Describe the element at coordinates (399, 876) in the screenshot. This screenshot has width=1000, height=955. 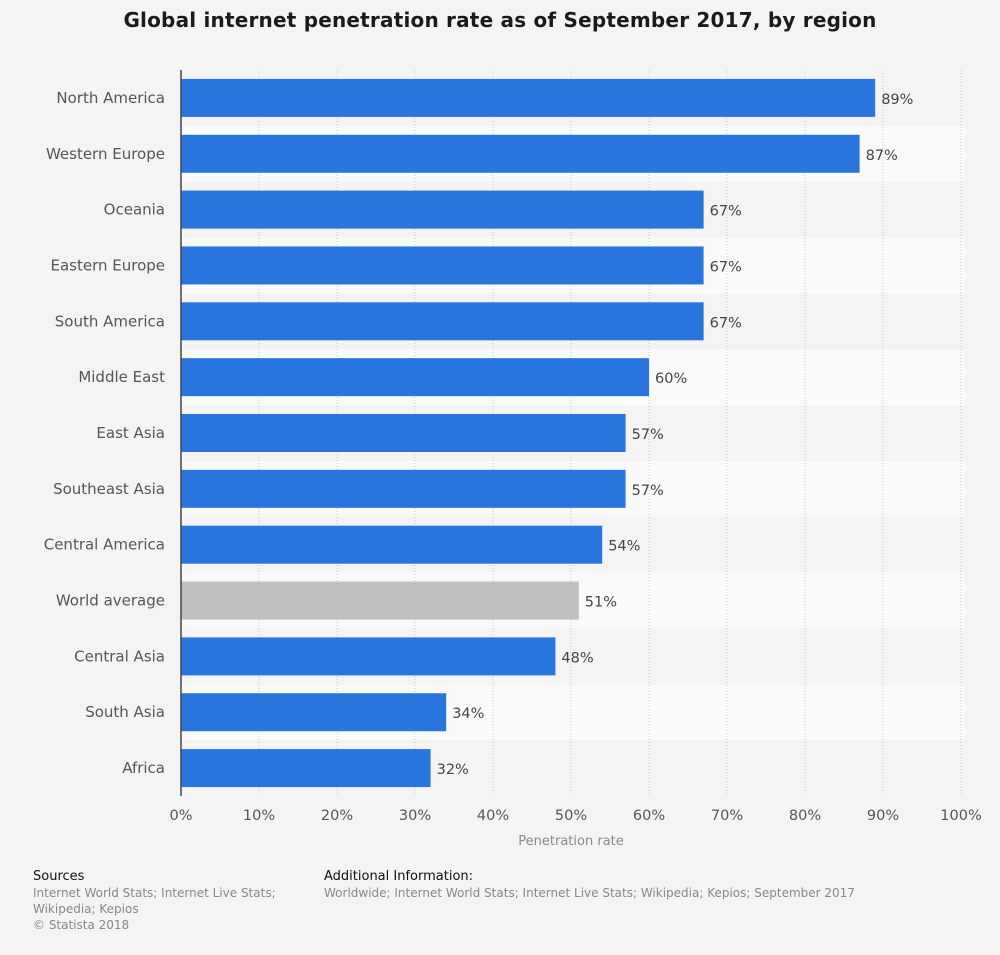
I see `additional-info-heading: Additional Information:` at that location.